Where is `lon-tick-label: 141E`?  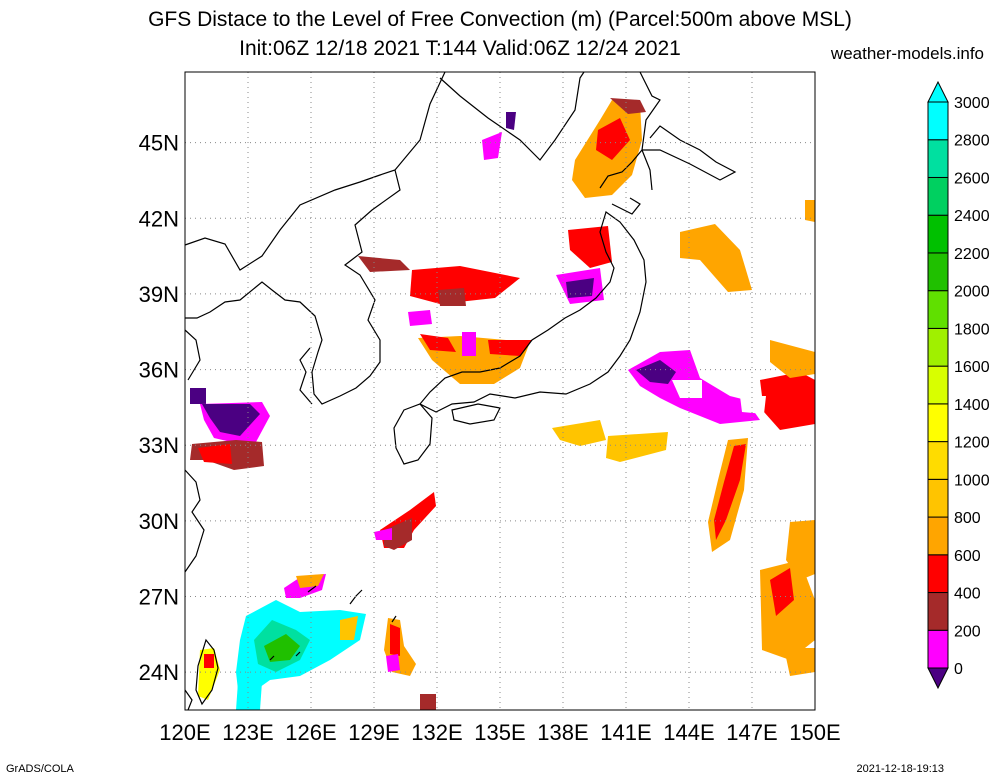 lon-tick-label: 141E is located at coordinates (625, 732).